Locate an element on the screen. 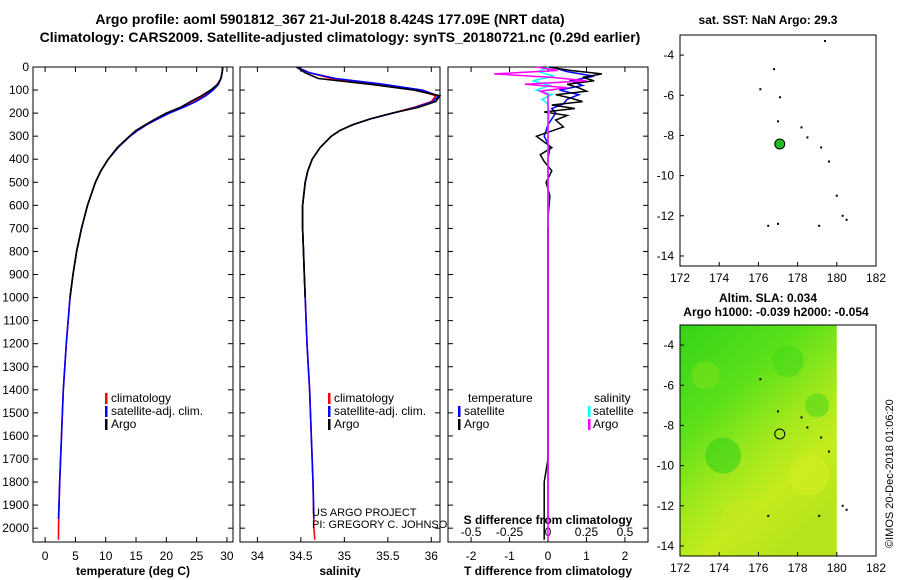  depth-tick-label: 1100 is located at coordinates (16, 321).